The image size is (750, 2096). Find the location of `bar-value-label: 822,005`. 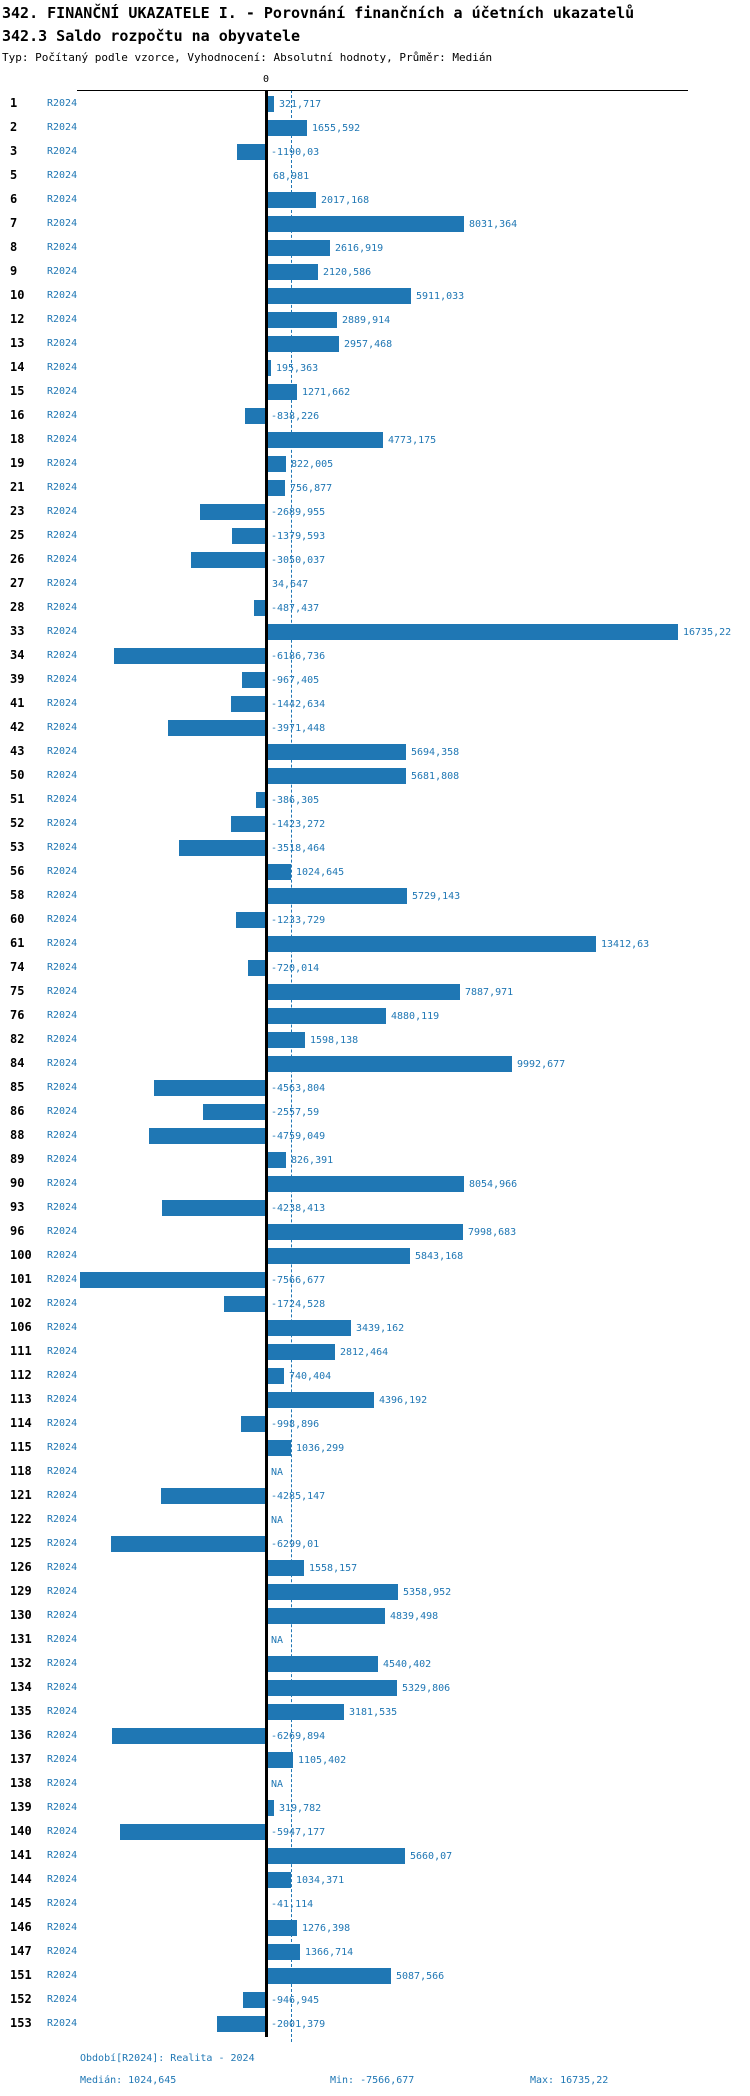

bar-value-label: 822,005 is located at coordinates (312, 464).